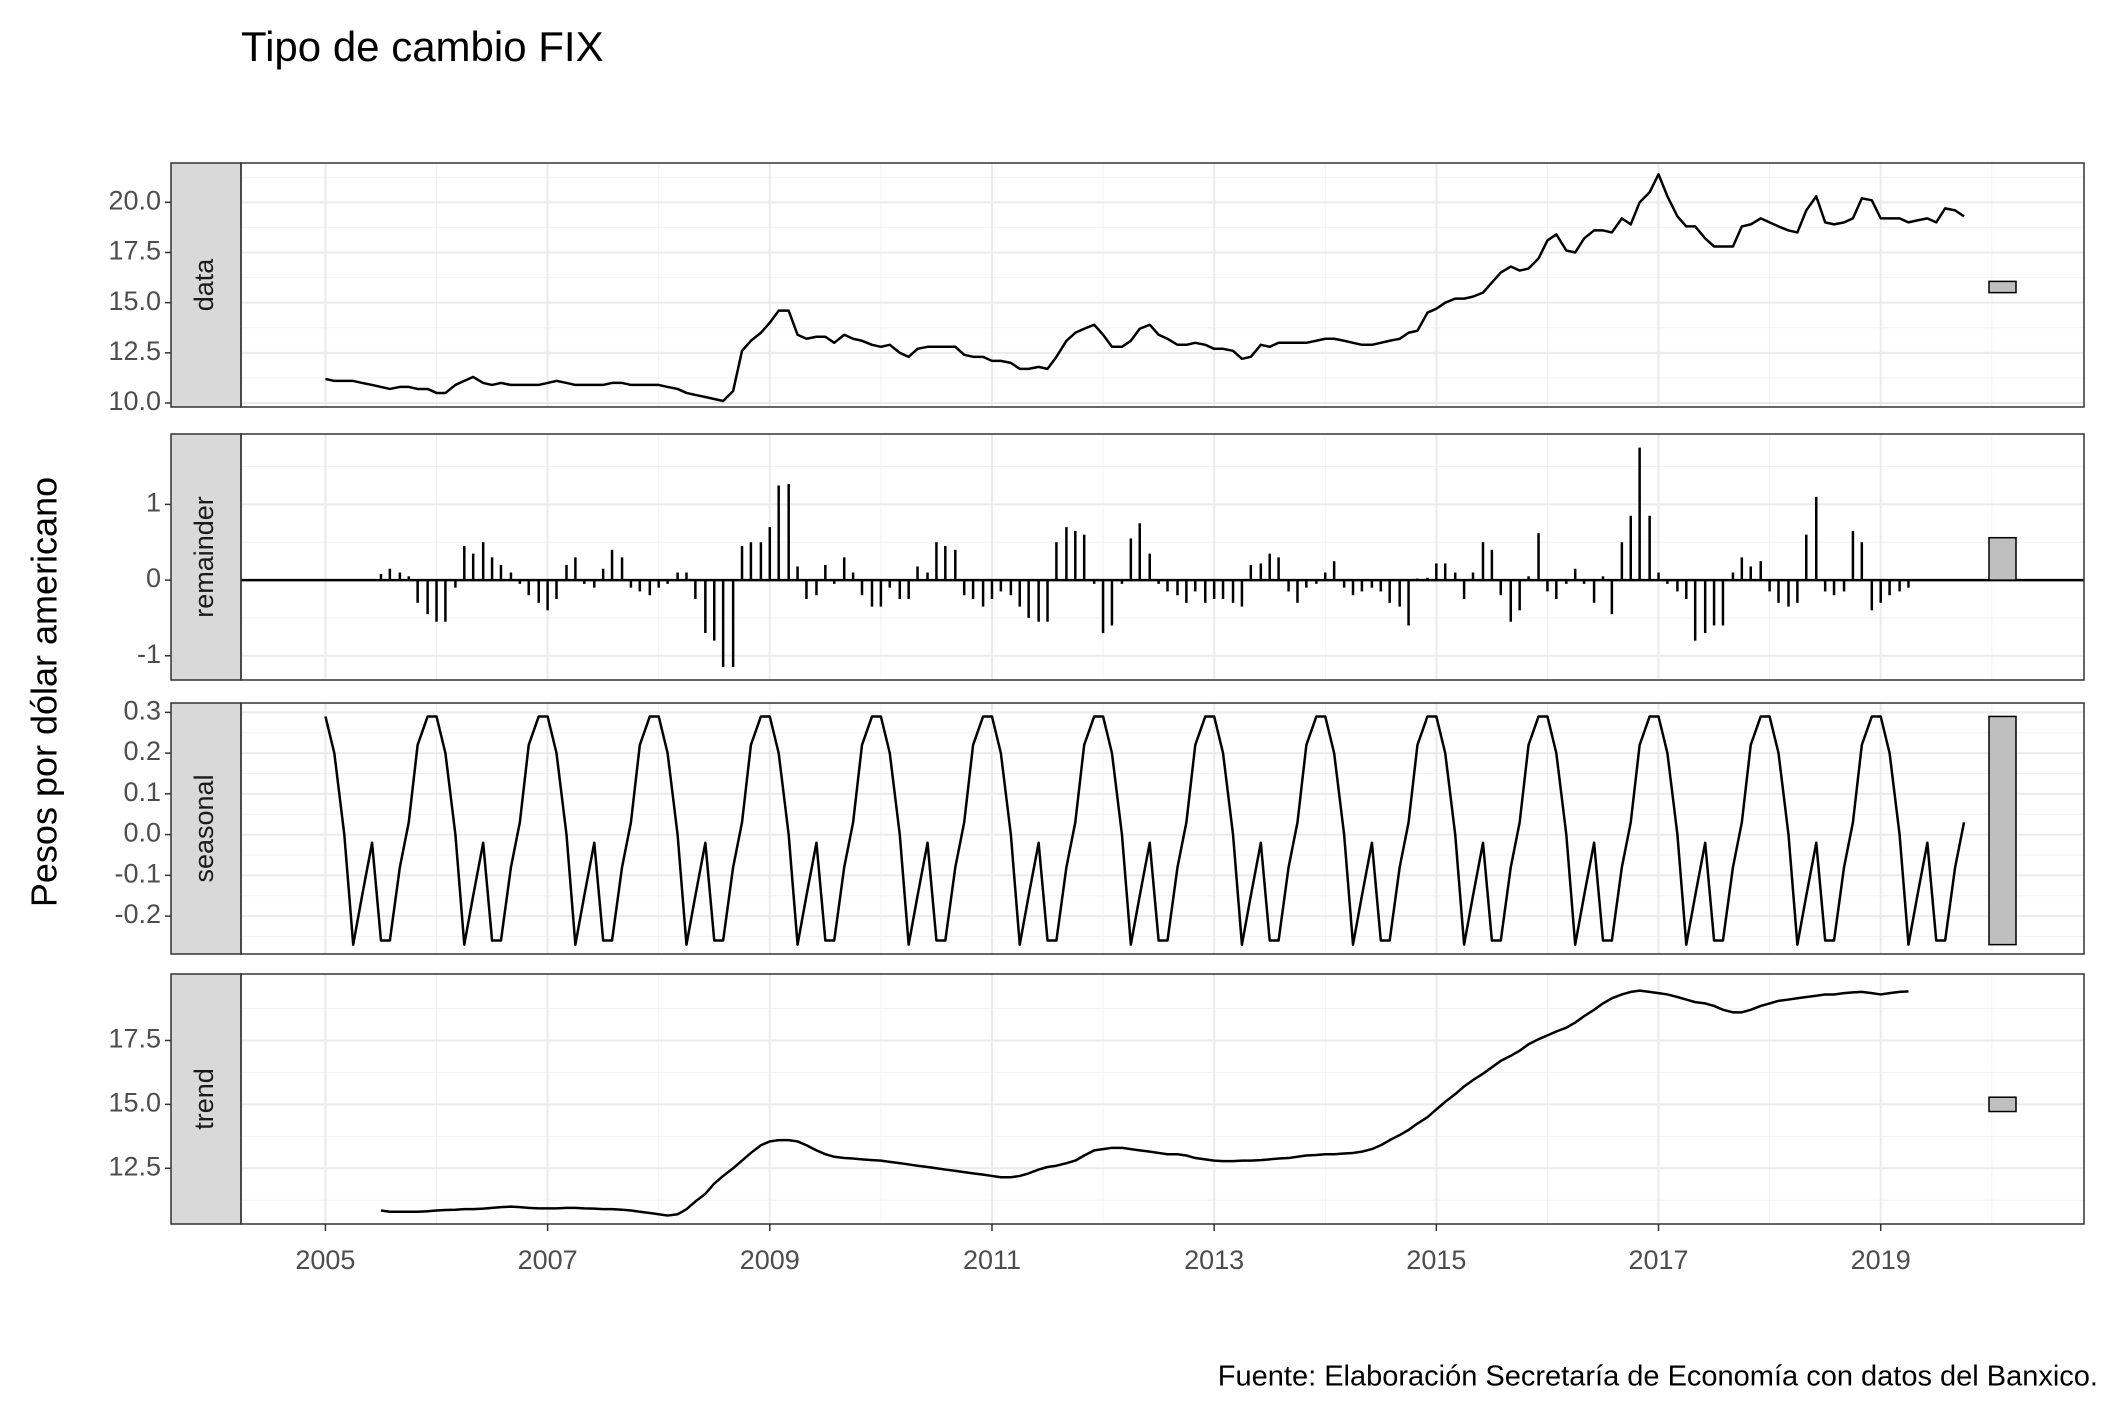  Describe the element at coordinates (134, 401) in the screenshot. I see `y-tick-label: 10.0` at that location.